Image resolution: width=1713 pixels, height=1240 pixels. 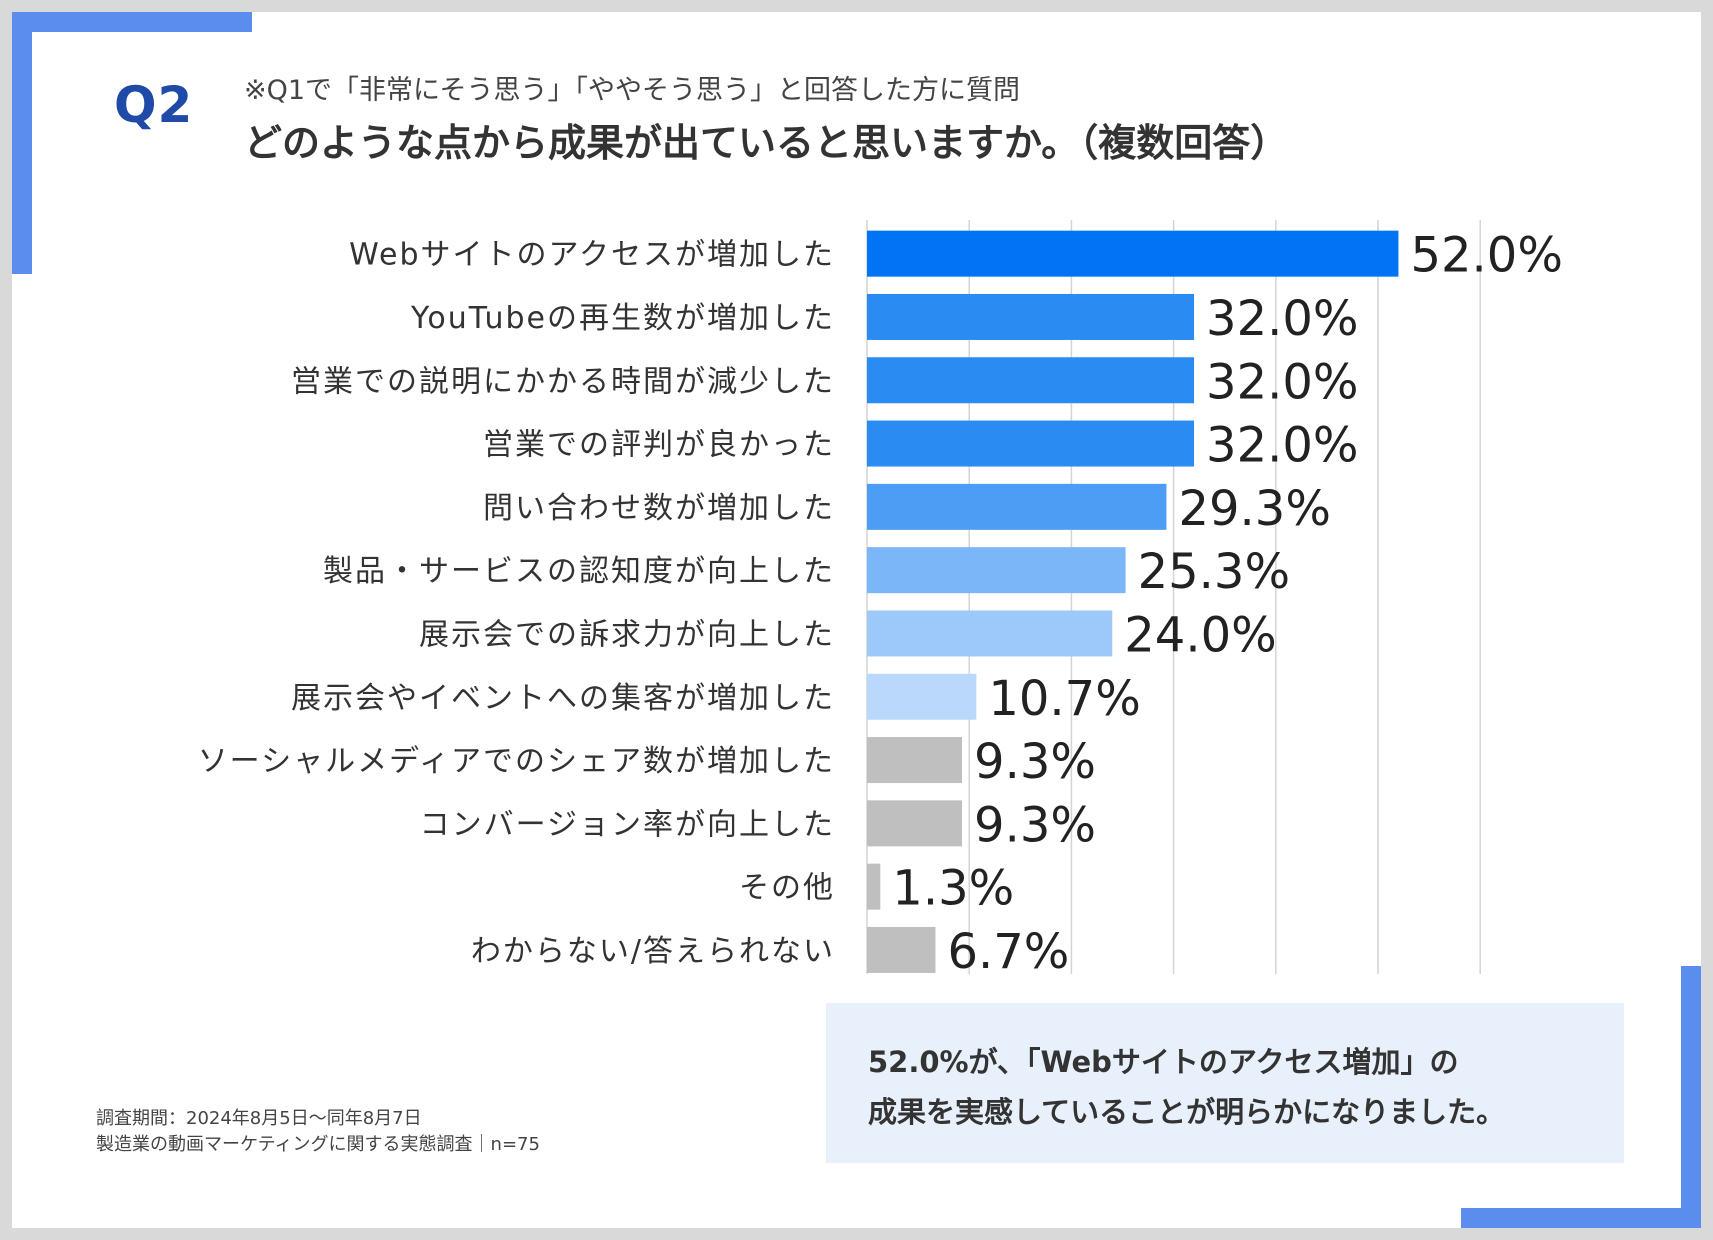 What do you see at coordinates (632, 90) in the screenshot?
I see `question-subtitle: ※Q1で「非常にそう思う」「ややそう思う」と回答した方に質問` at bounding box center [632, 90].